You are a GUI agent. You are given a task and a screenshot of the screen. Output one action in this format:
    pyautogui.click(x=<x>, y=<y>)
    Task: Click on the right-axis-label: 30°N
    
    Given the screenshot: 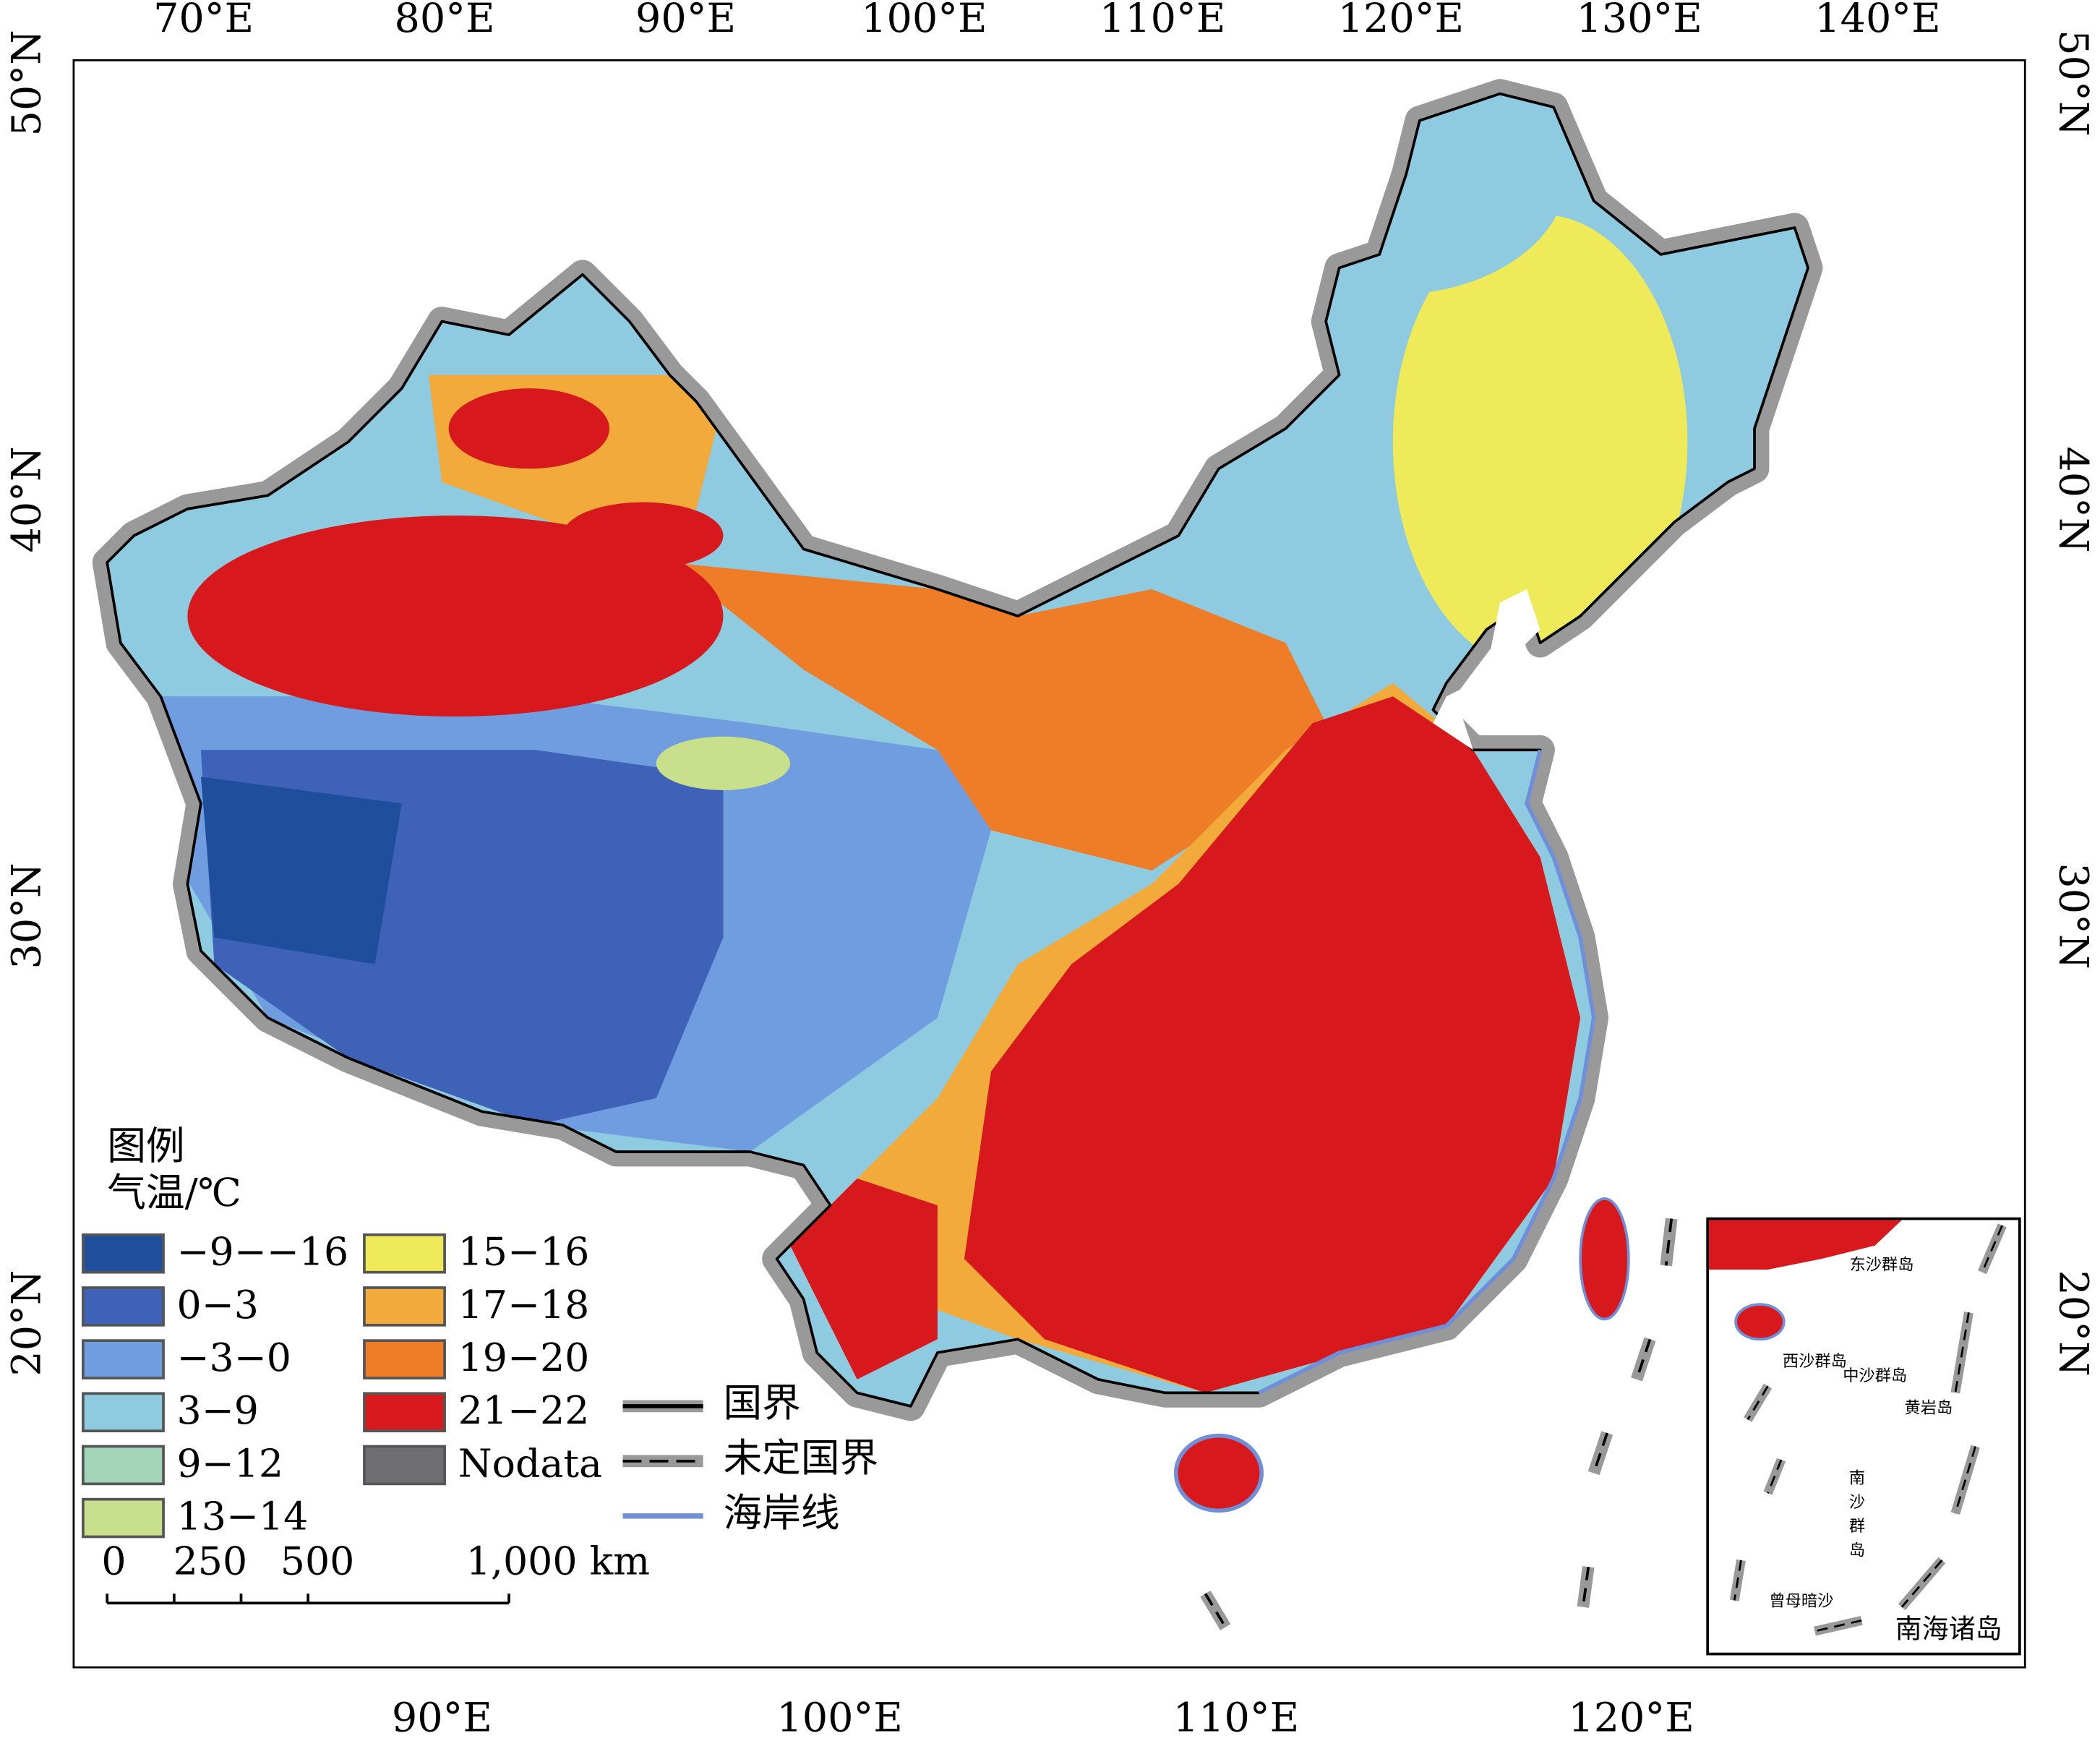 What is the action you would take?
    pyautogui.click(x=2073, y=916)
    